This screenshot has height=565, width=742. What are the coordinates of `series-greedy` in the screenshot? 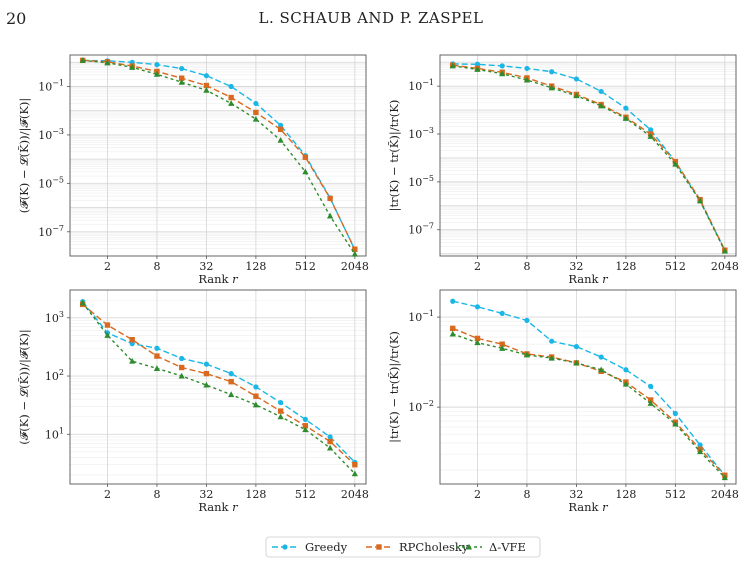 It's located at (219, 155).